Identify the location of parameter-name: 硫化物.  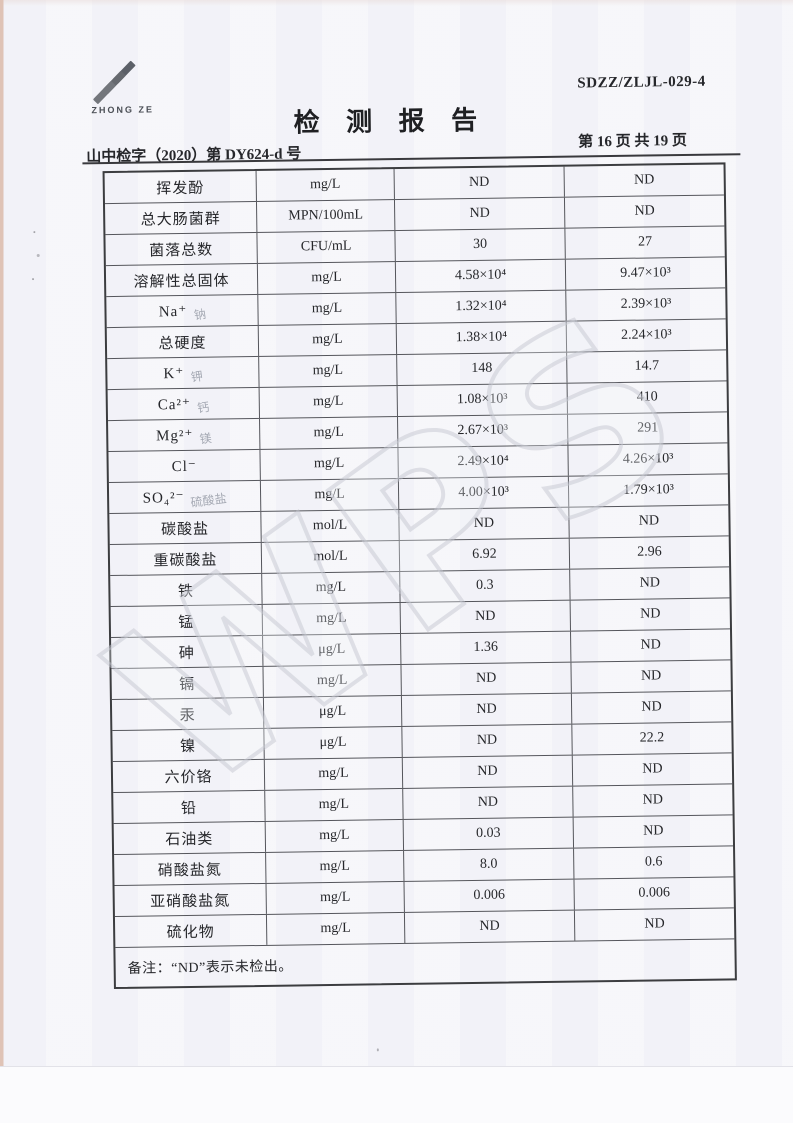
(190, 932).